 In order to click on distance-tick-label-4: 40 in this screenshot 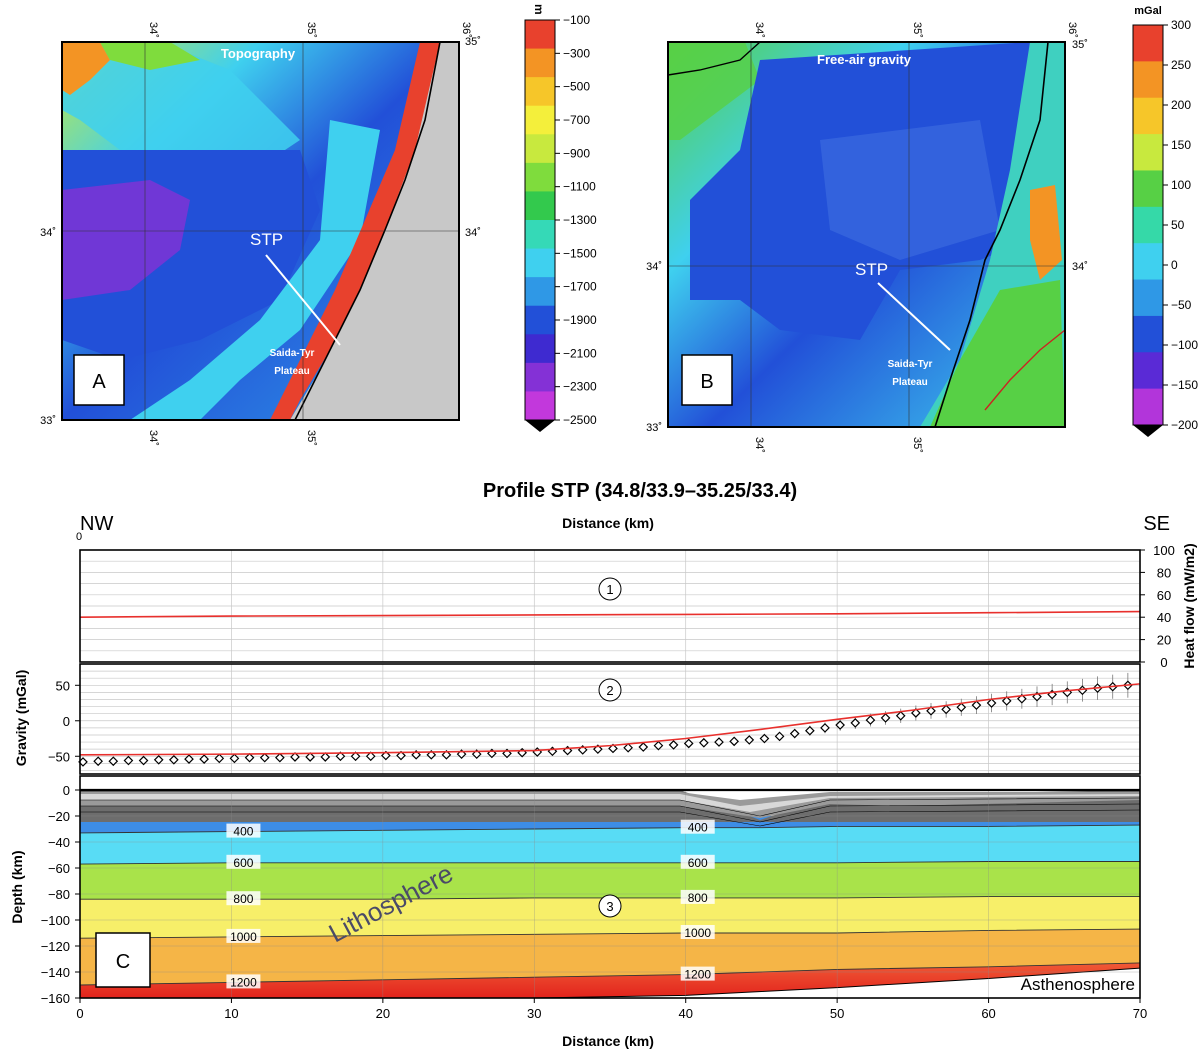, I will do `click(685, 1013)`.